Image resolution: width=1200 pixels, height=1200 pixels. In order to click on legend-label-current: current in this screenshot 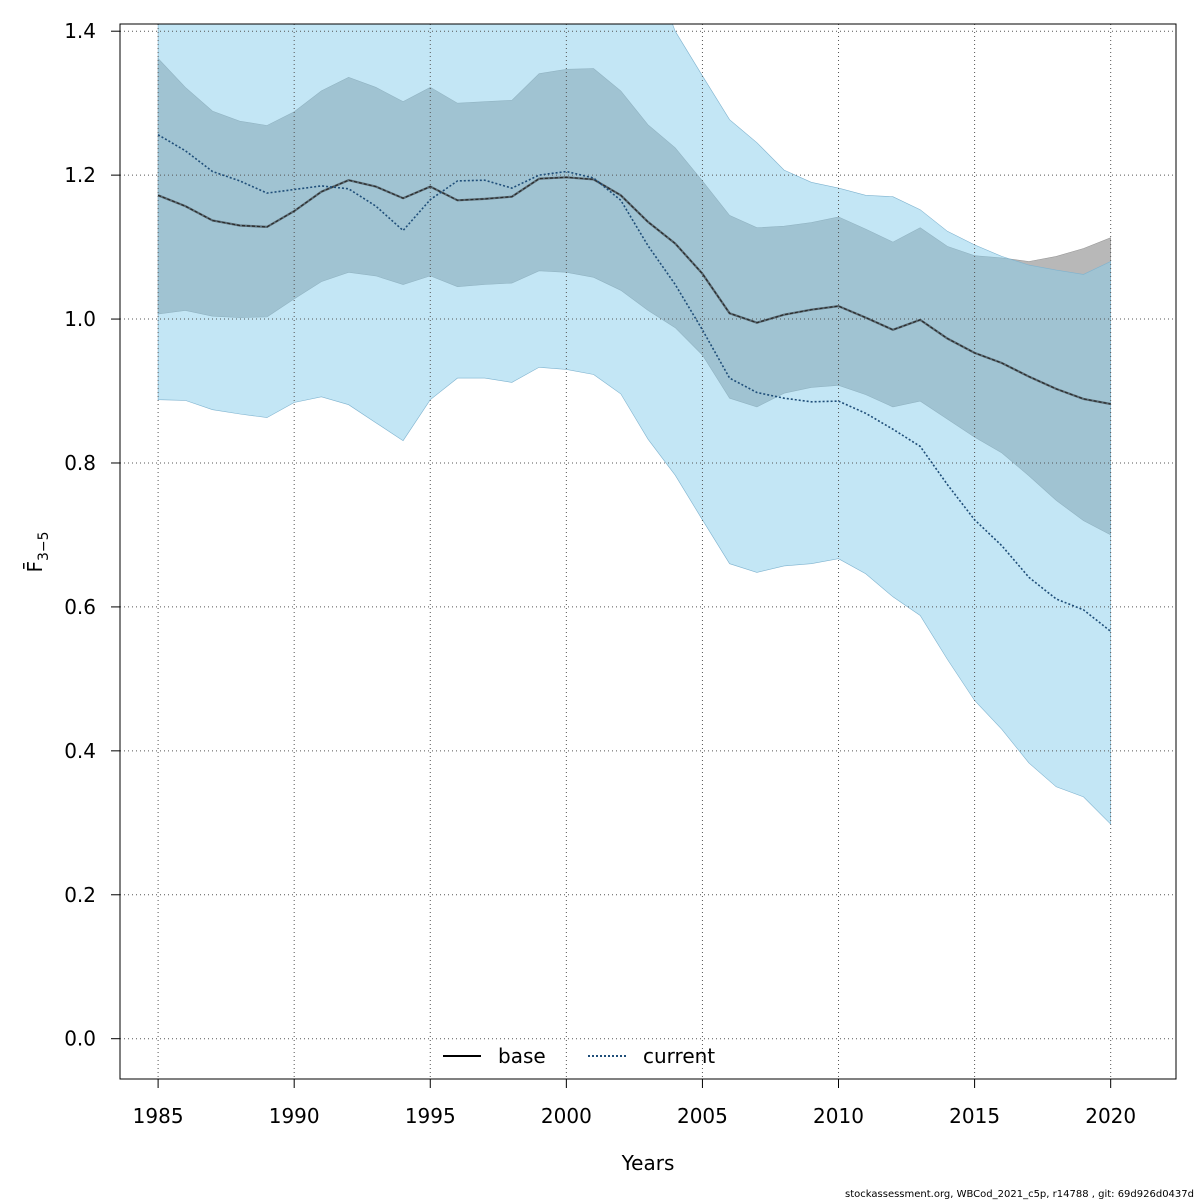, I will do `click(679, 1056)`.